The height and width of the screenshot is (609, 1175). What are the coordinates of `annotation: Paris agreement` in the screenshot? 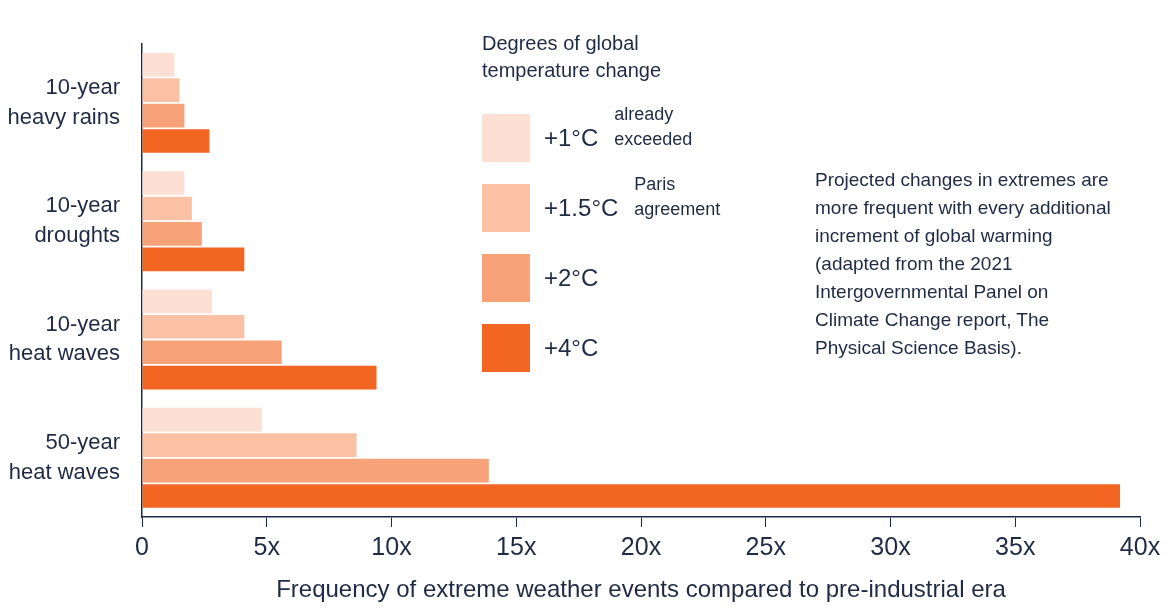 It's located at (678, 197).